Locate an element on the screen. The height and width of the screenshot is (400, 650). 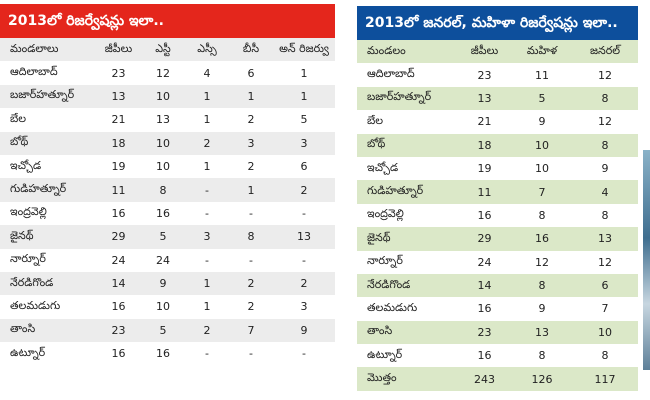
left-value-cell: 29 is located at coordinates (118, 237).